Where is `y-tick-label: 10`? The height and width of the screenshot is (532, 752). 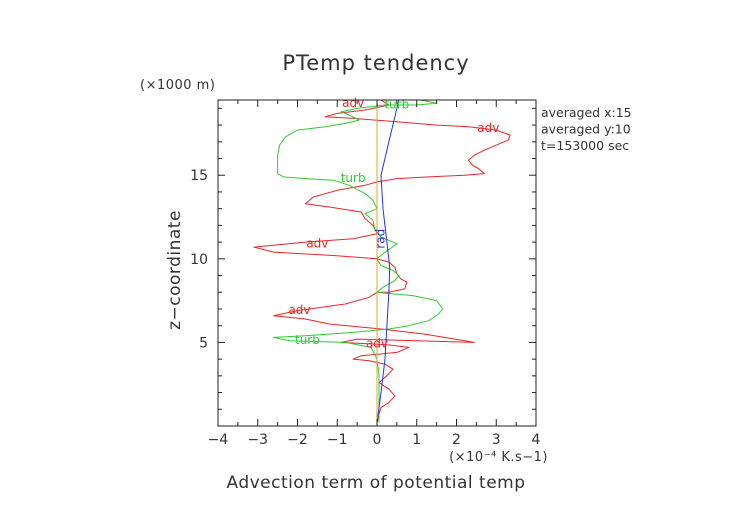
y-tick-label: 10 is located at coordinates (199, 260).